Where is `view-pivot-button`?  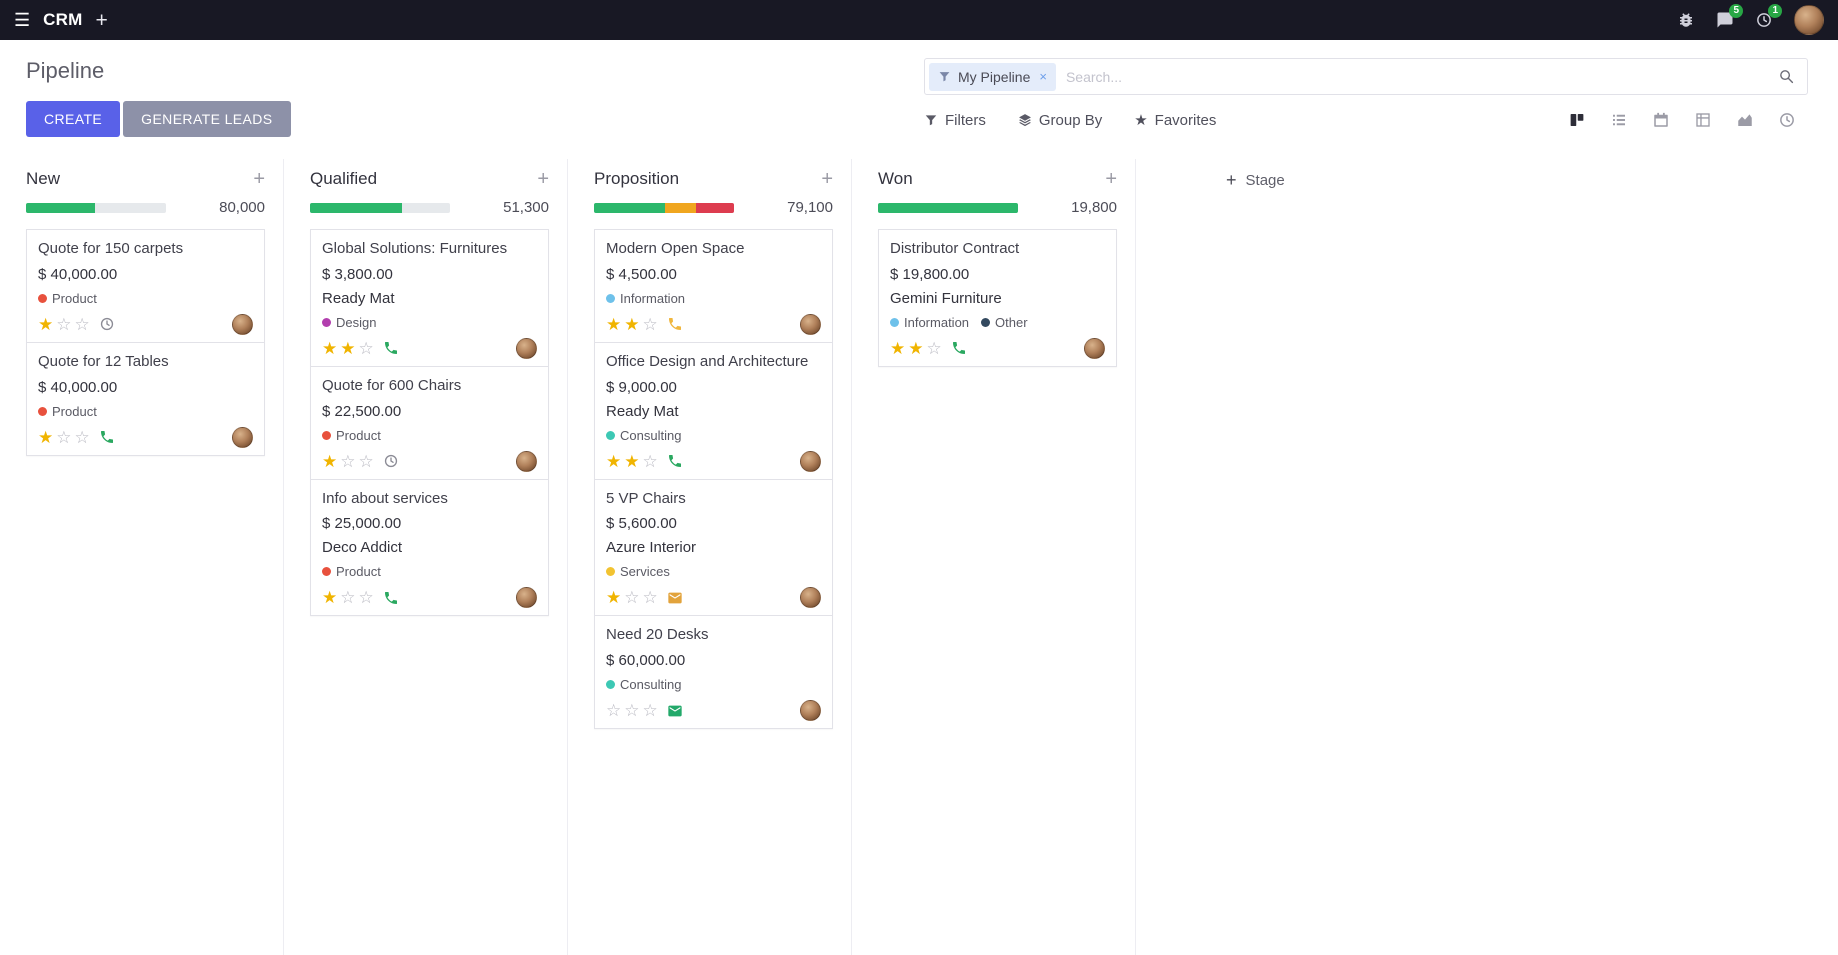 view-pivot-button is located at coordinates (1703, 120).